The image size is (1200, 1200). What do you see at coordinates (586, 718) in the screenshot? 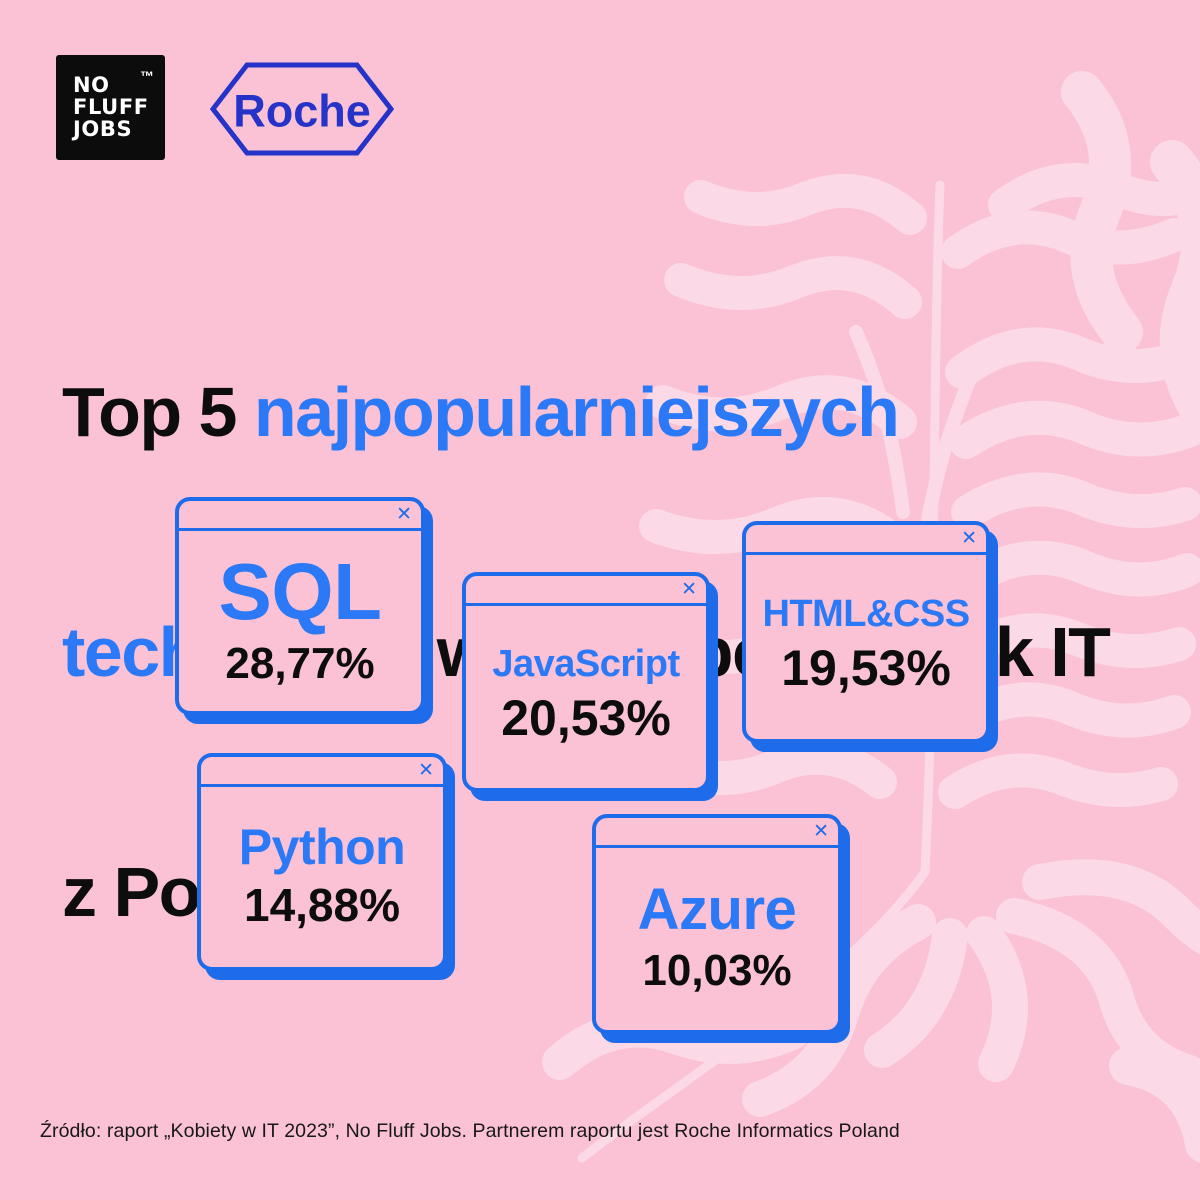
I see `tech-share: 20,53%` at bounding box center [586, 718].